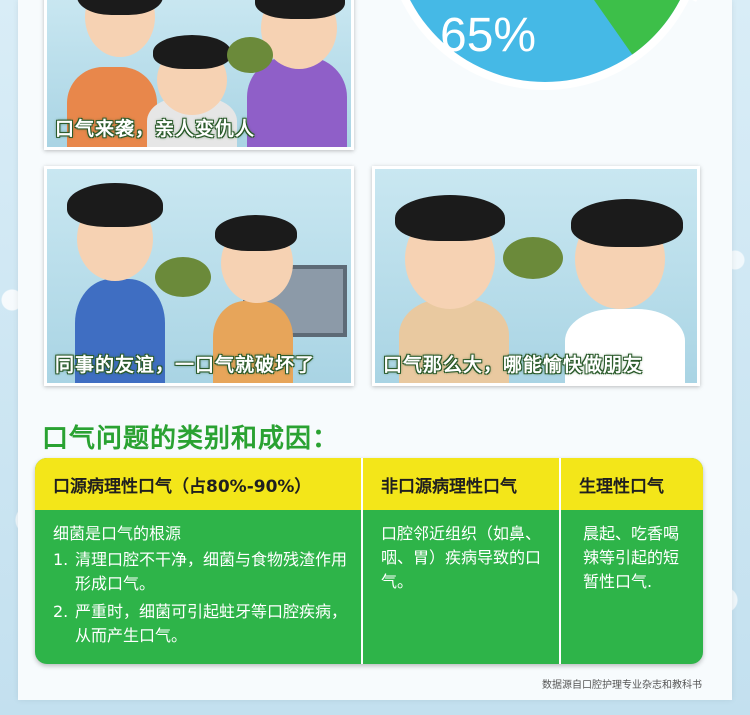  I want to click on cell-physiological: 晨起、吃香喝辣等引起的短暂性口气., so click(631, 557).